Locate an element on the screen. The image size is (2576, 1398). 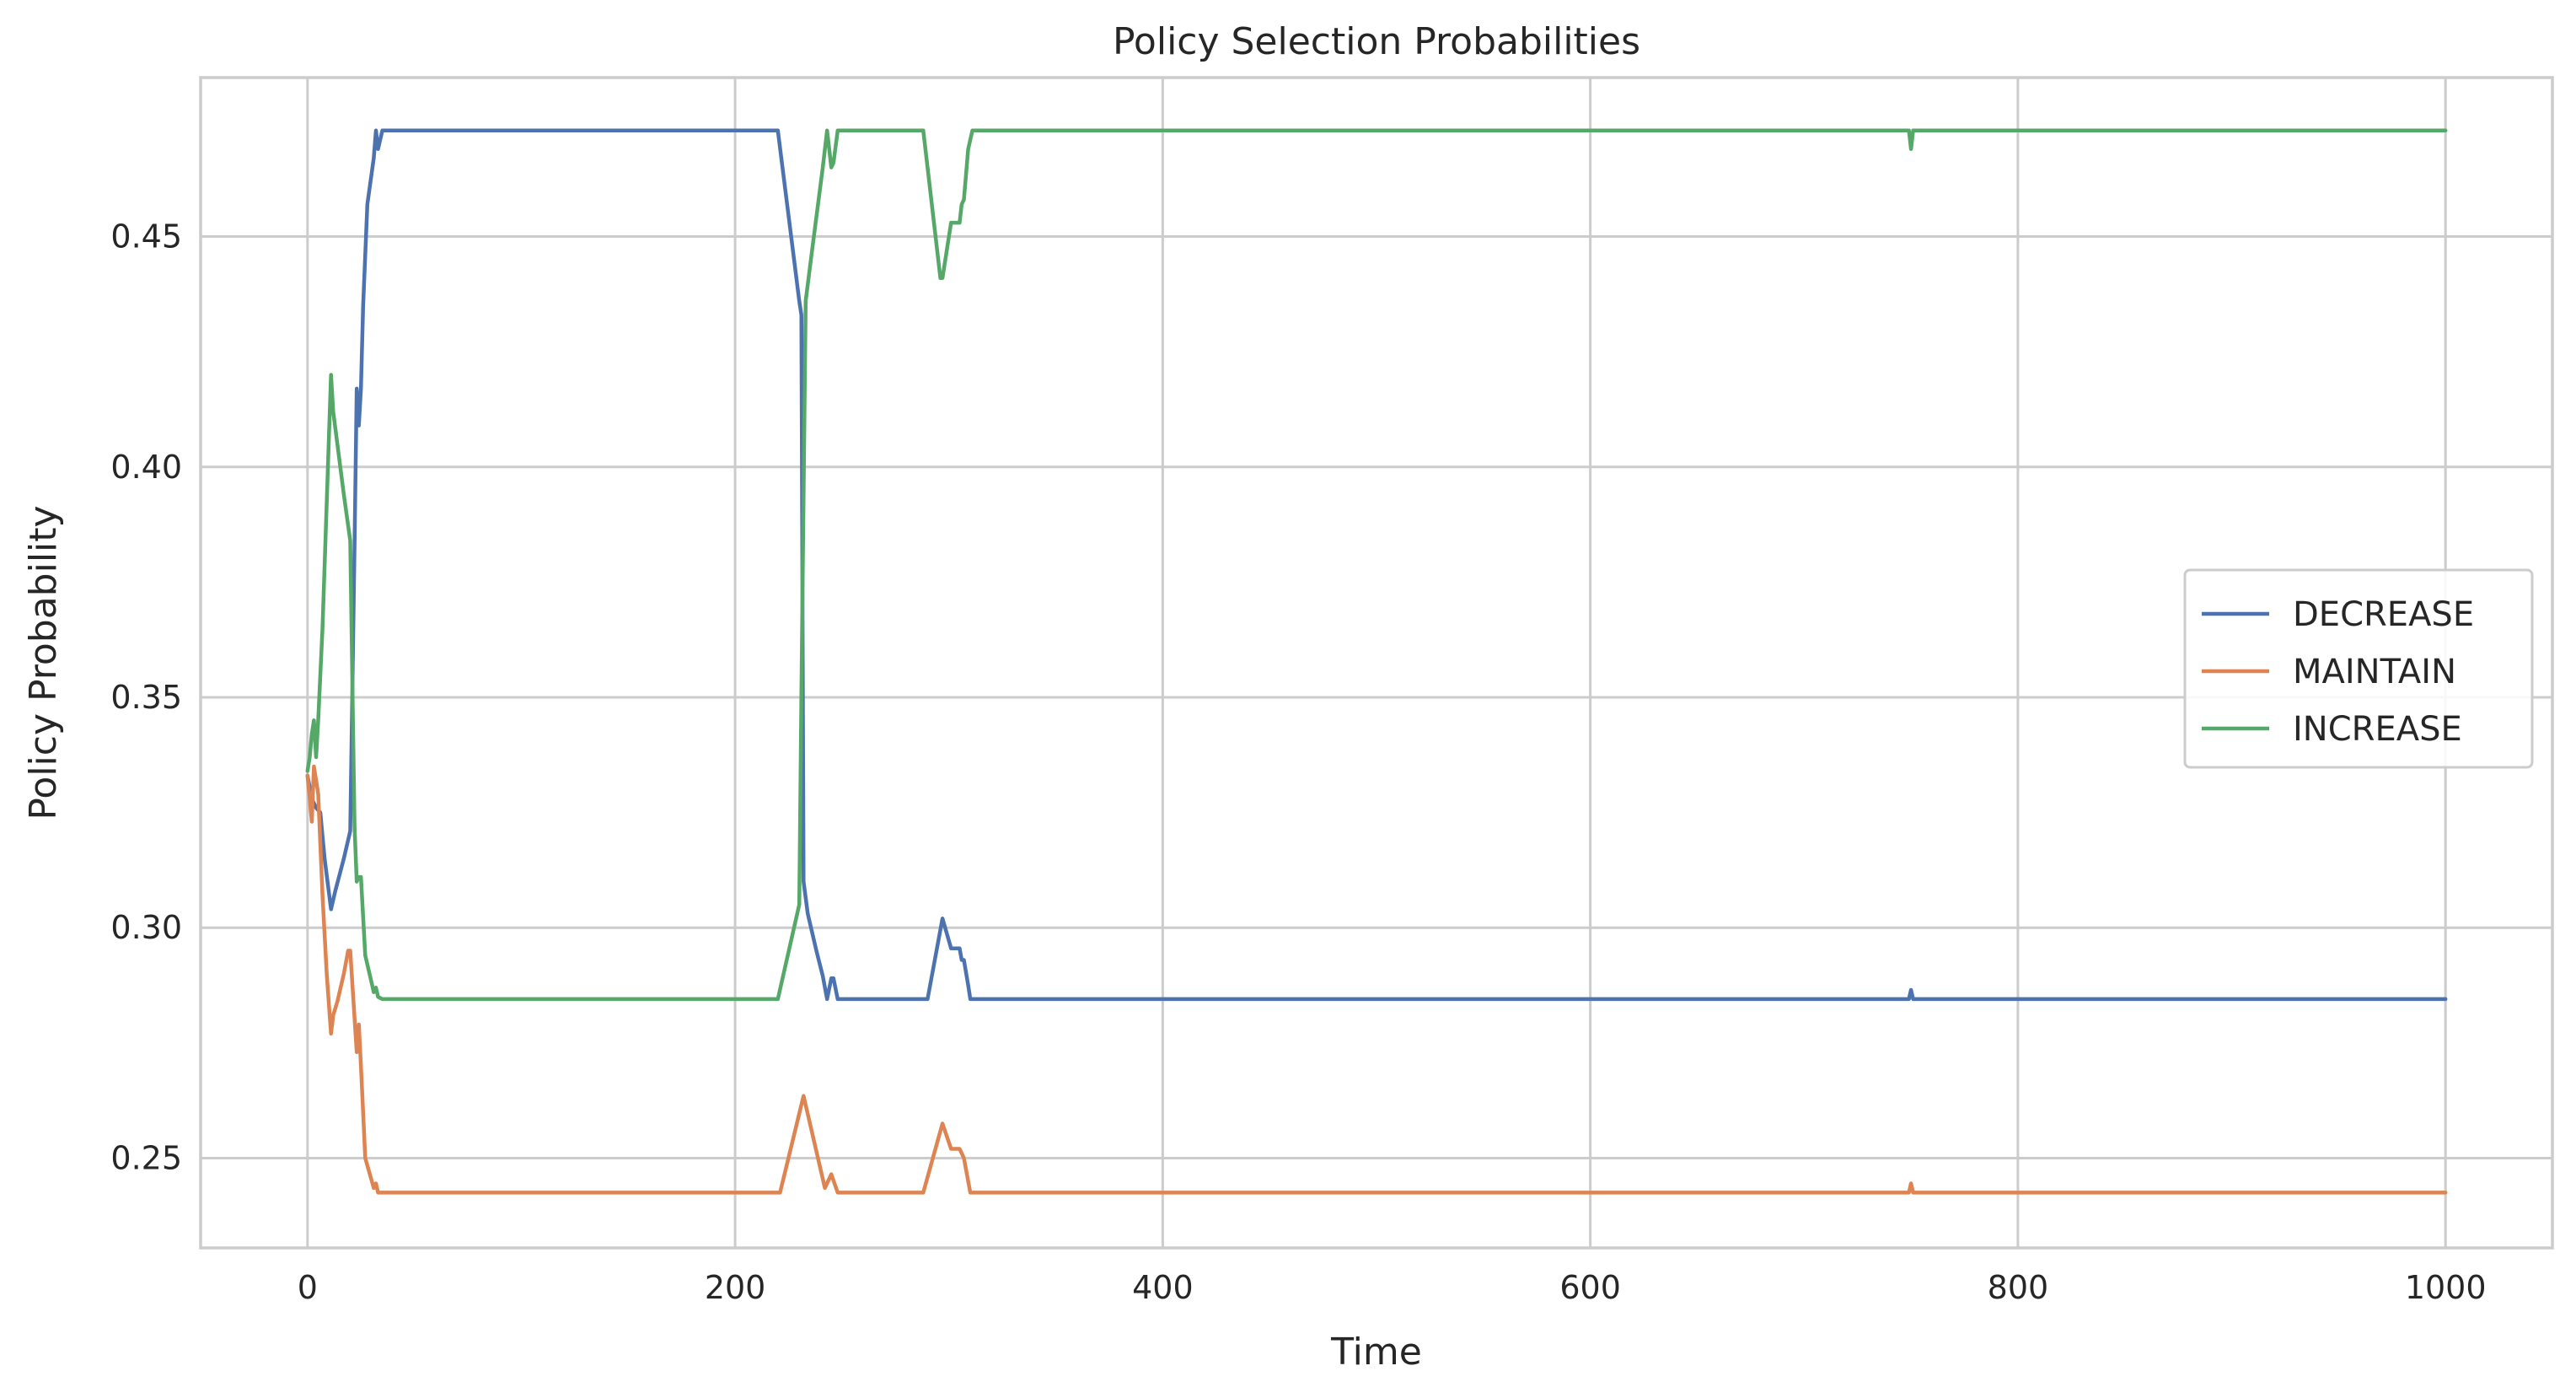
legend-label-increase: INCREASE is located at coordinates (2377, 729).